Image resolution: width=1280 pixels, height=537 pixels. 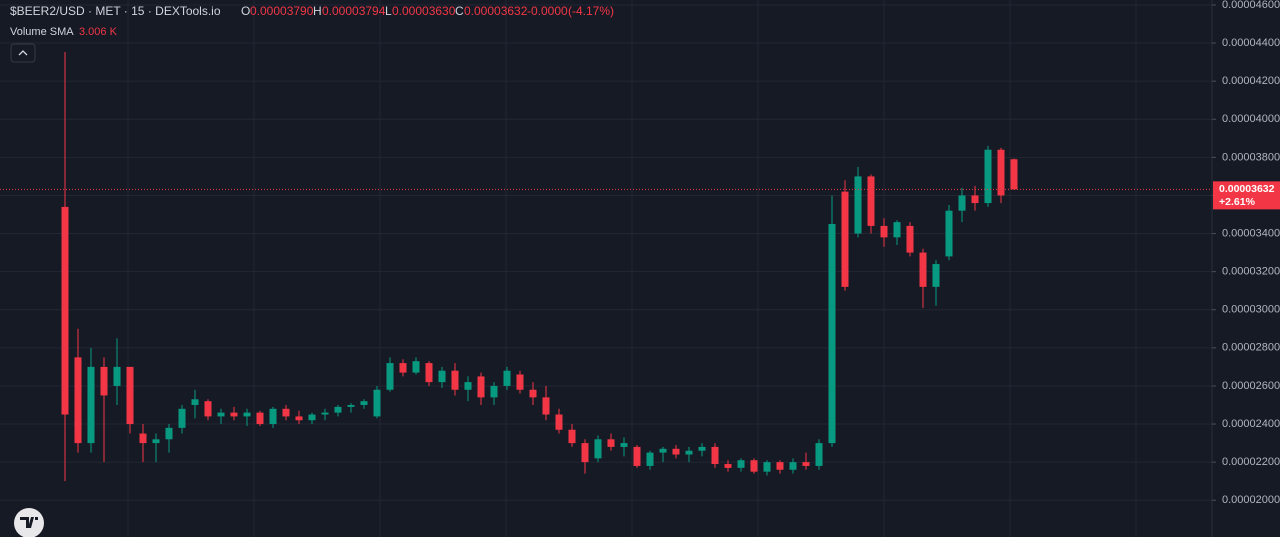 I want to click on collapse-button, so click(x=23, y=53).